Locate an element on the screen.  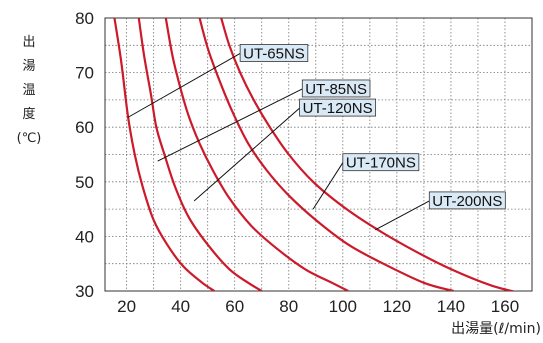
series-label-text: UT-170NS is located at coordinates (381, 163).